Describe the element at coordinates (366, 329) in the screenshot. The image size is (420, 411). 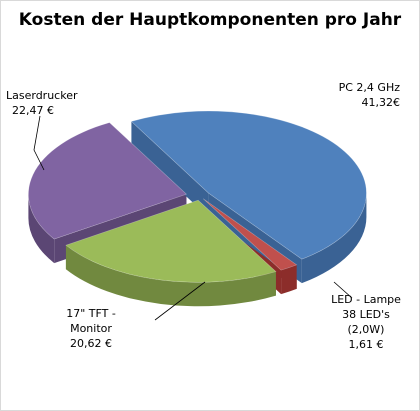
I see `data-label-led-name-3: (2,0W)` at that location.